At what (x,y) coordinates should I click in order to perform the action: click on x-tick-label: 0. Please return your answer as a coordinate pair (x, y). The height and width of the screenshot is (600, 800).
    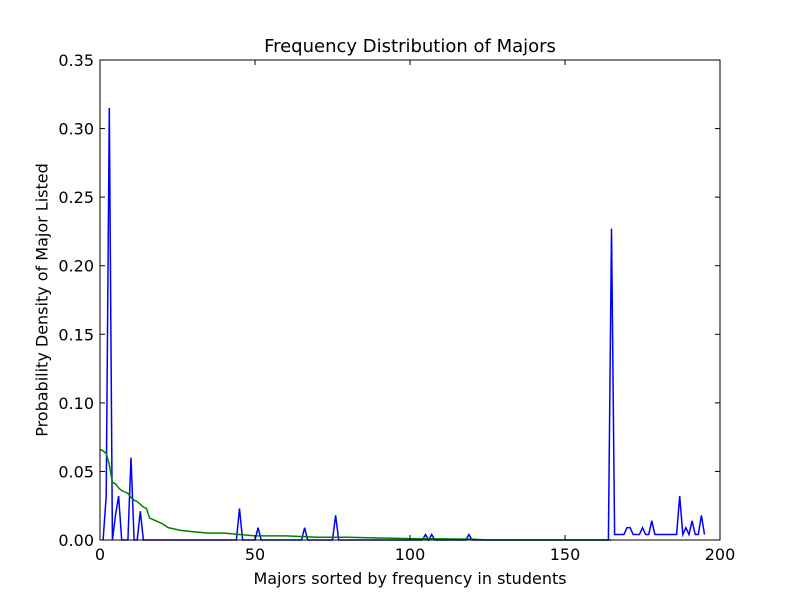
    Looking at the image, I should click on (100, 554).